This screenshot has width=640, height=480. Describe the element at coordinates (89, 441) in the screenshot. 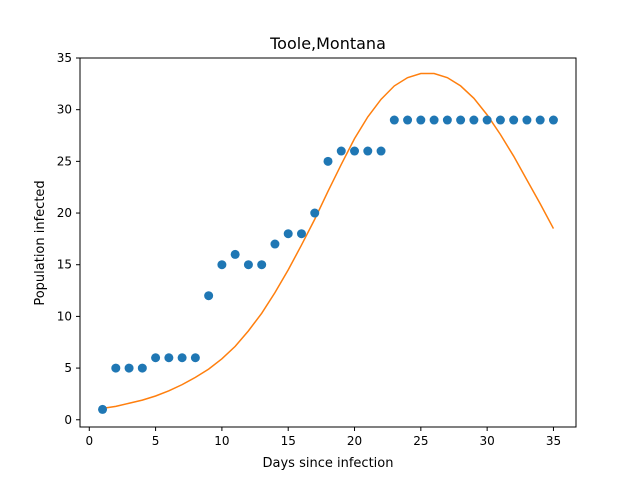

I see `x-tick-label: 0` at that location.